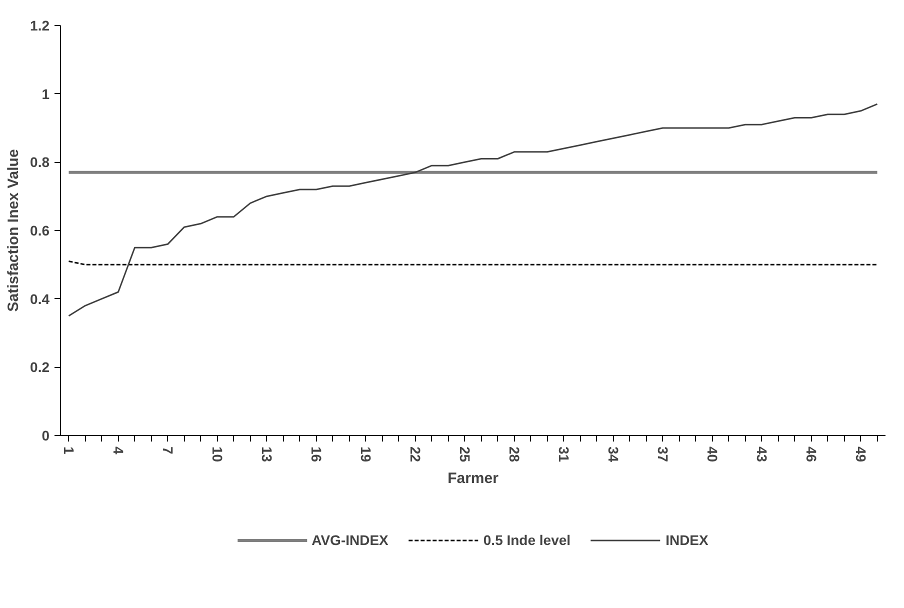  What do you see at coordinates (40, 162) in the screenshot?
I see `y-tick-label: 0.8` at bounding box center [40, 162].